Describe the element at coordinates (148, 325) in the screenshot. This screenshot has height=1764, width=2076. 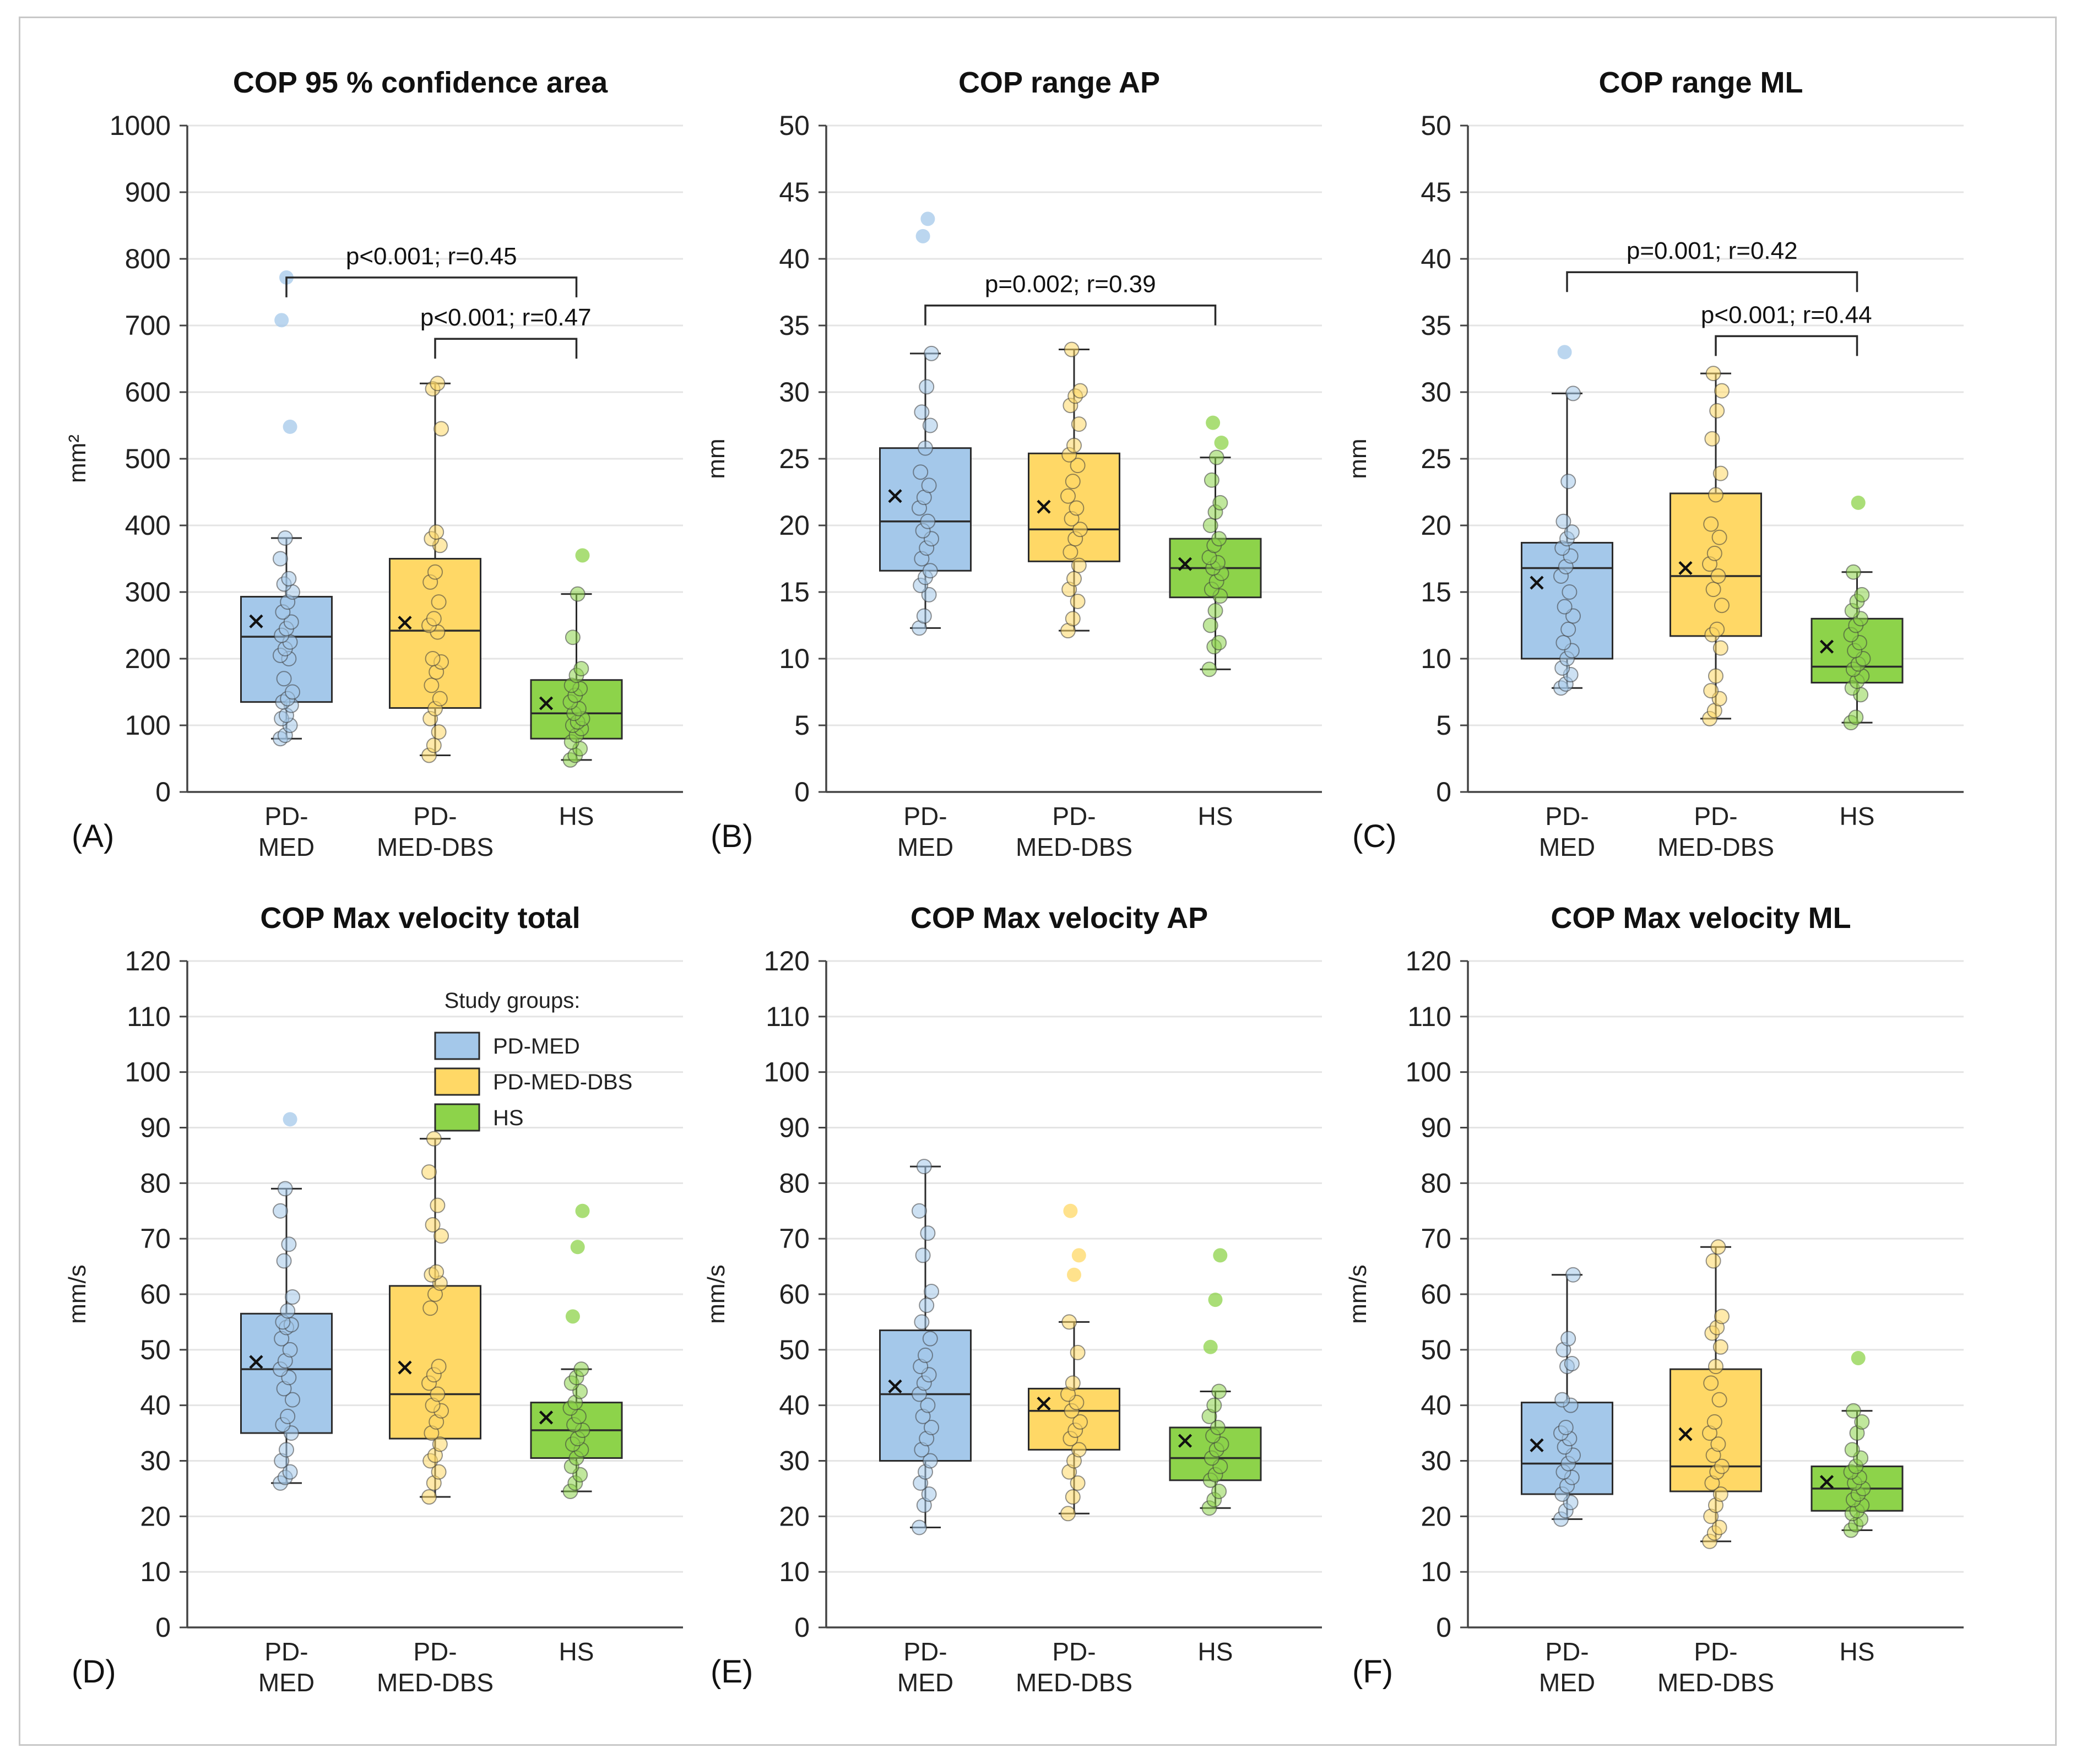
I see `y-tick-label: 700` at that location.